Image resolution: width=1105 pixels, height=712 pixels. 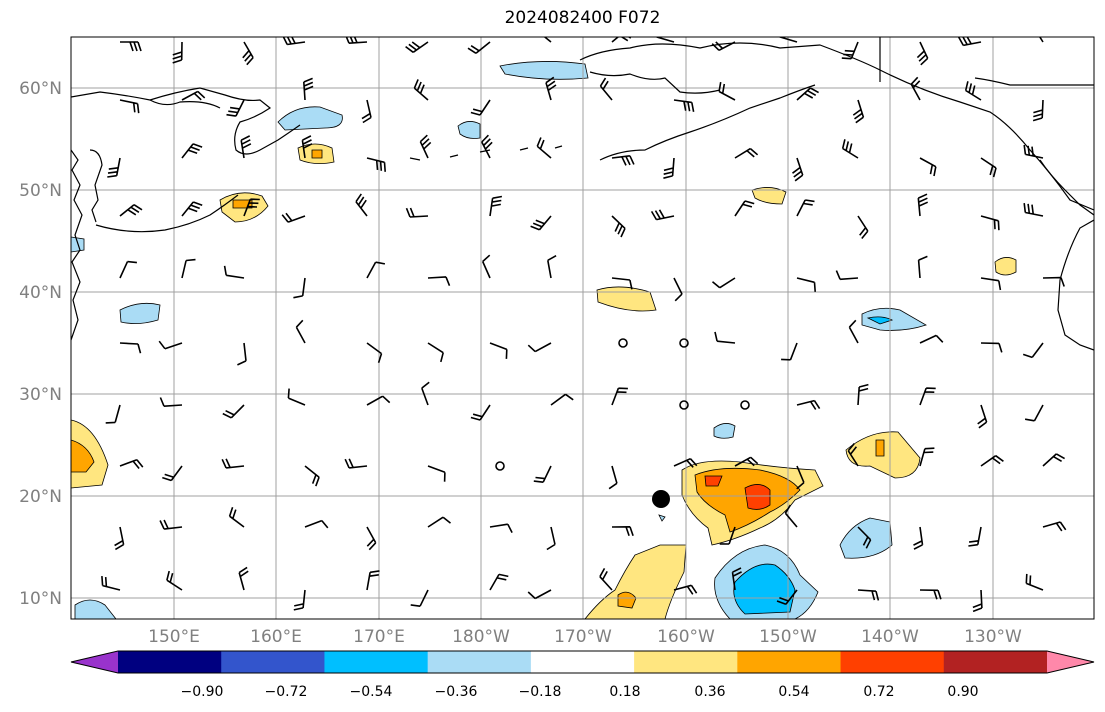 I want to click on colorbar-tick-label: 0.54, so click(x=793, y=692).